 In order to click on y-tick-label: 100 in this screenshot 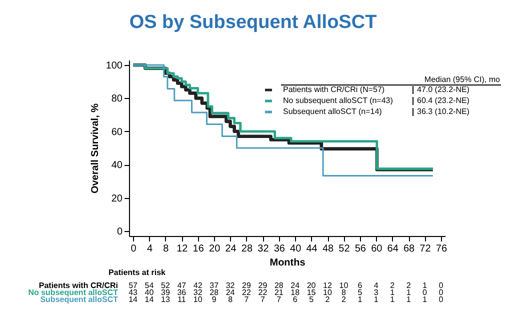, I will do `click(114, 66)`.